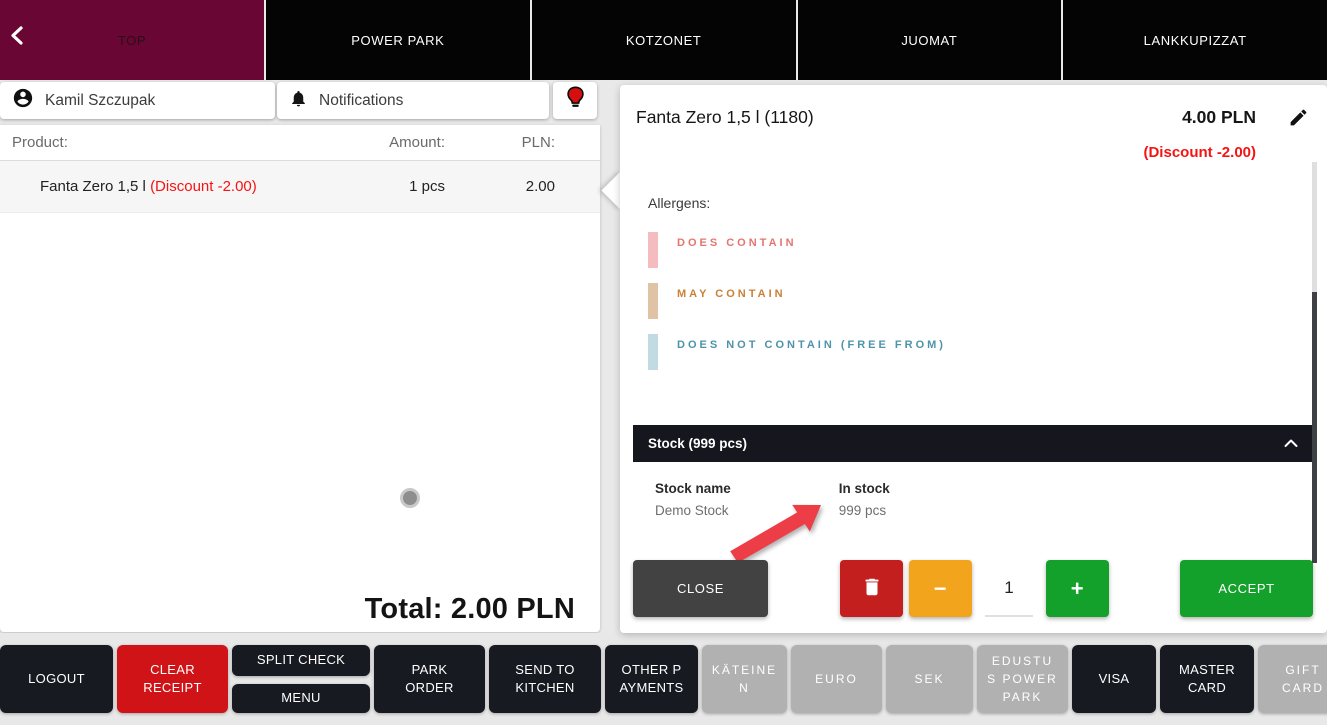  Describe the element at coordinates (973, 443) in the screenshot. I see `stock-section-header: Stock (999 pcs)` at that location.